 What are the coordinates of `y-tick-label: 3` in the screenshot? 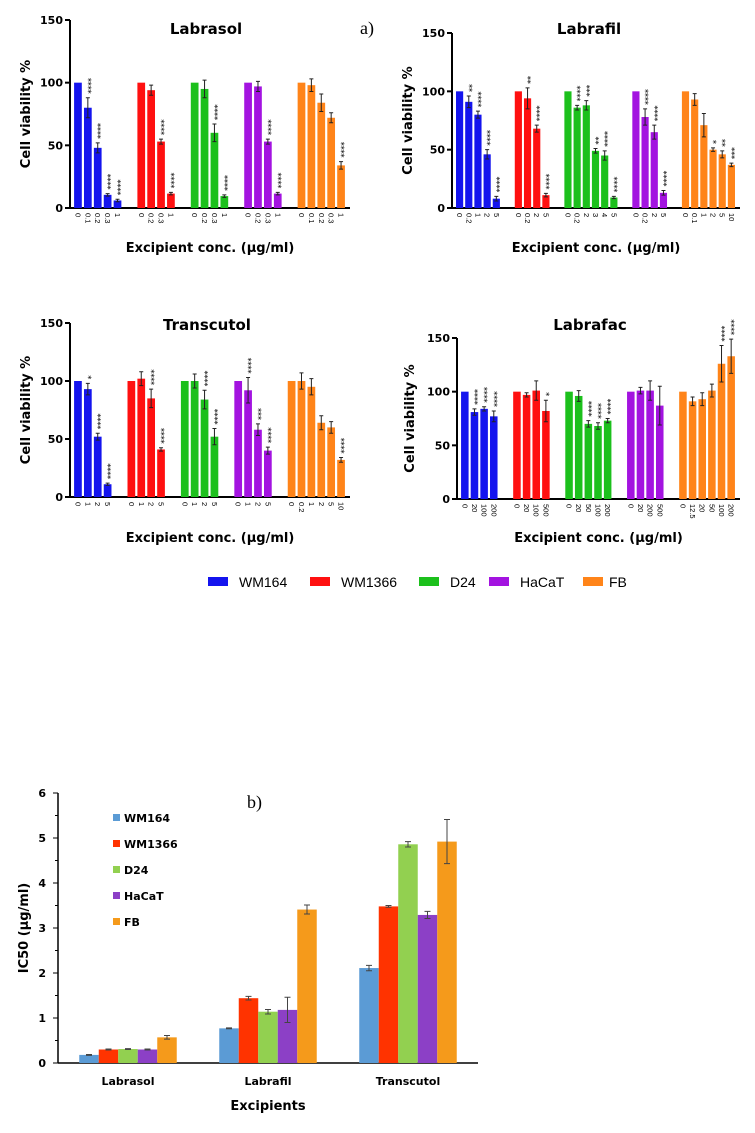 It's located at (42, 928).